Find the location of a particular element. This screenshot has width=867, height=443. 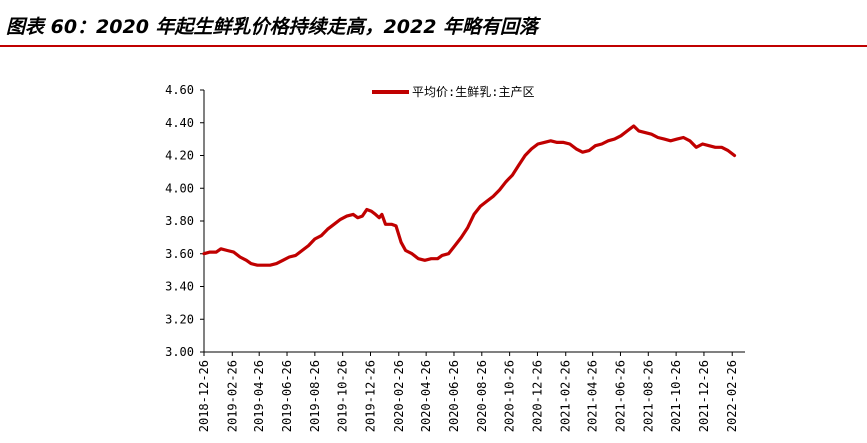

y-tick-label: 3.40 is located at coordinates (179, 287).